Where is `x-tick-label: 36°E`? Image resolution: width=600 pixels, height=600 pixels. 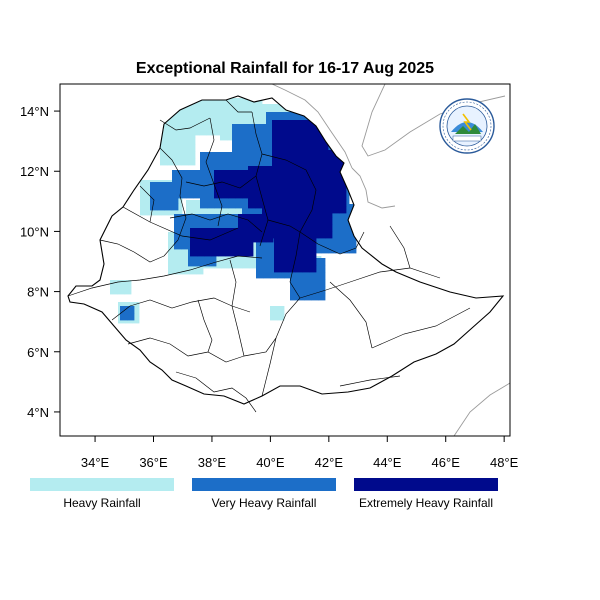 x-tick-label: 36°E is located at coordinates (153, 462).